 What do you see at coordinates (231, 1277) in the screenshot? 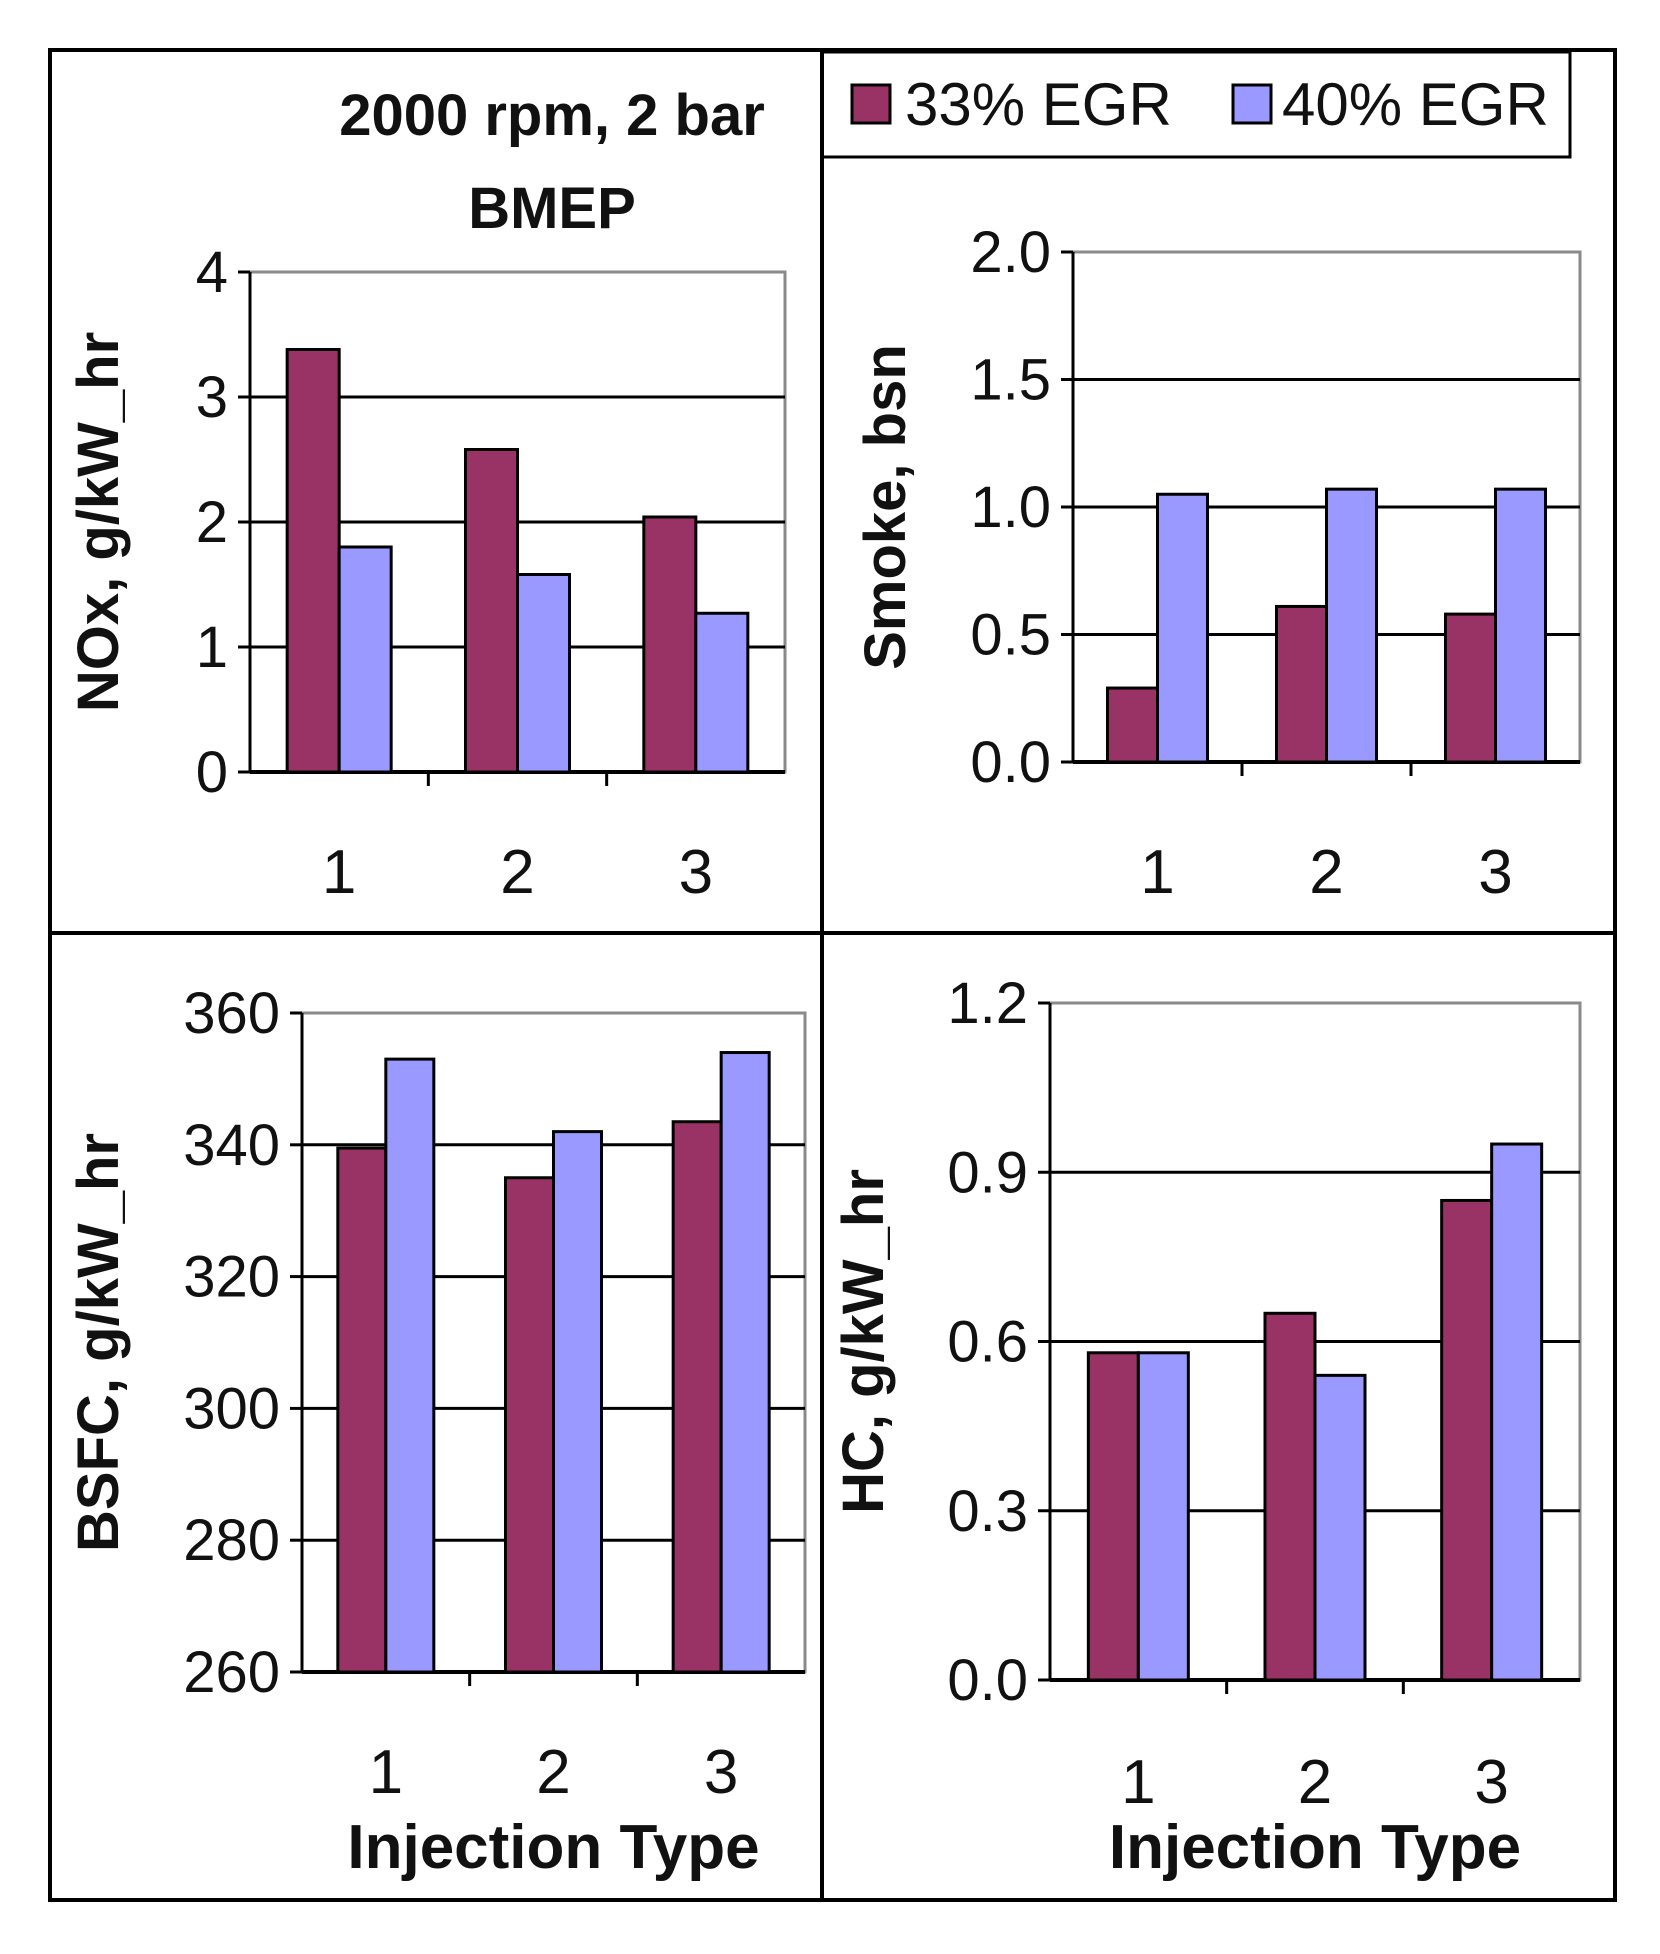
I see `y-tick-label: 320` at bounding box center [231, 1277].